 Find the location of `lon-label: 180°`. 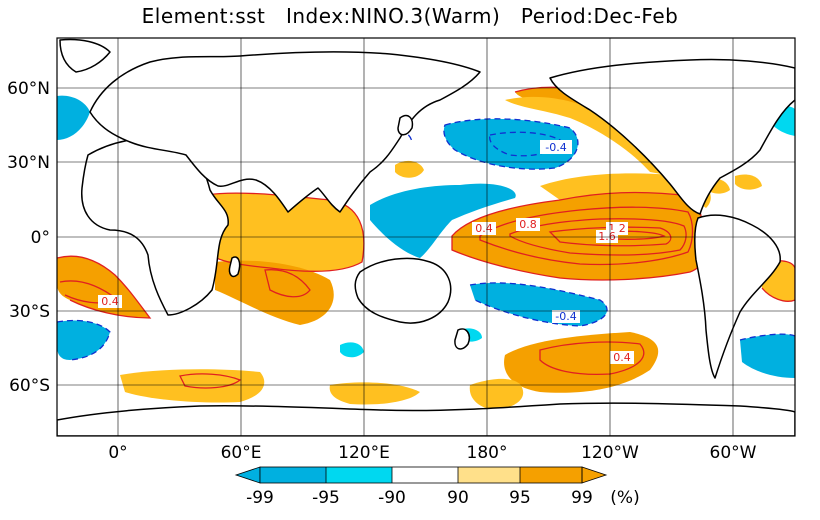

lon-label: 180° is located at coordinates (487, 453).